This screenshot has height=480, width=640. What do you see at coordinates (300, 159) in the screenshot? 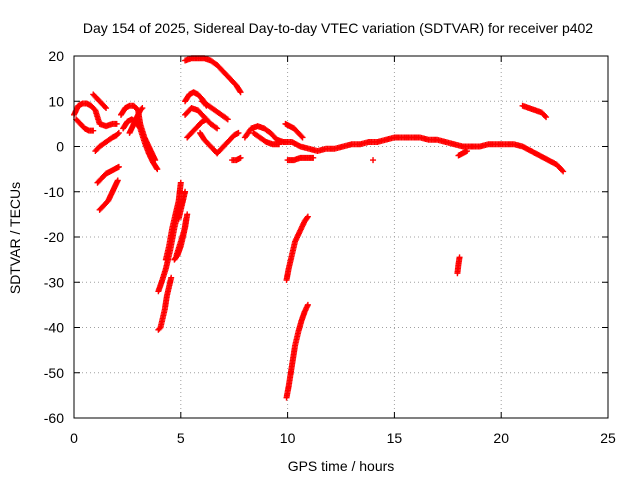
I see `series-arc-aa` at bounding box center [300, 159].